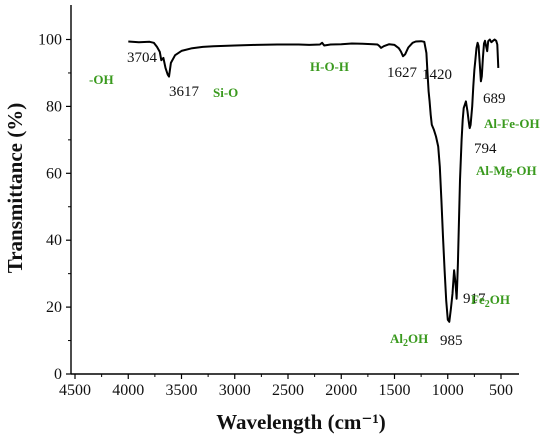 The image size is (550, 444). What do you see at coordinates (329, 66) in the screenshot?
I see `h-o-h-label: H-O-H` at bounding box center [329, 66].